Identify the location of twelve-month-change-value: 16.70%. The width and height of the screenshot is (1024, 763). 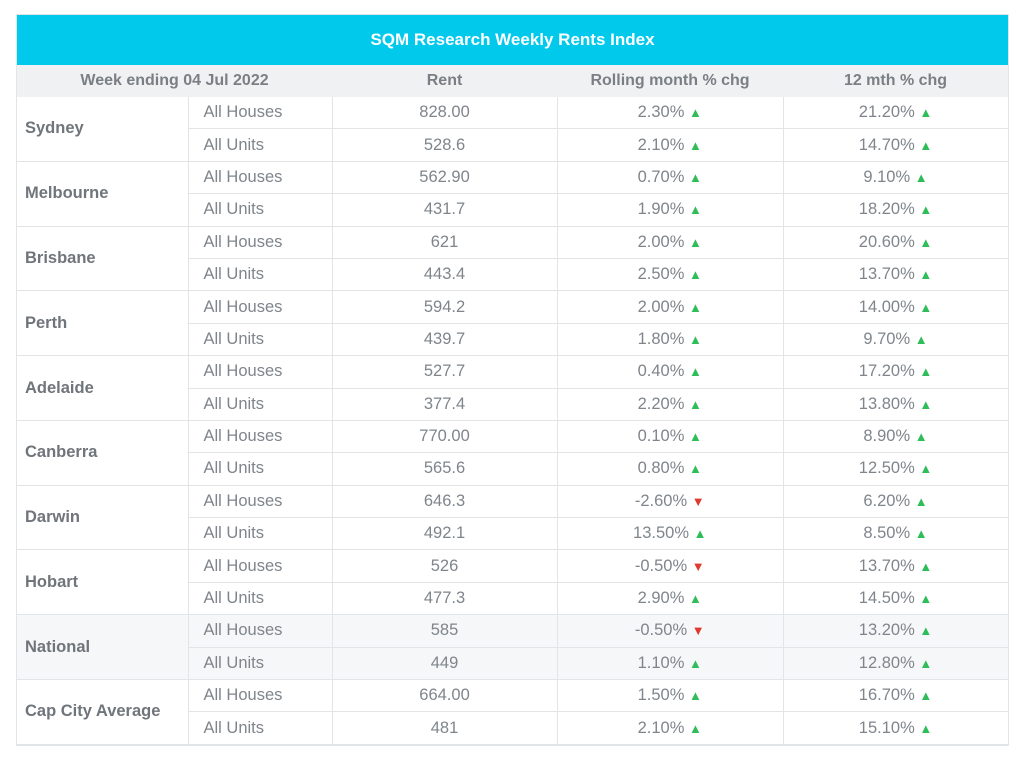
(886, 695).